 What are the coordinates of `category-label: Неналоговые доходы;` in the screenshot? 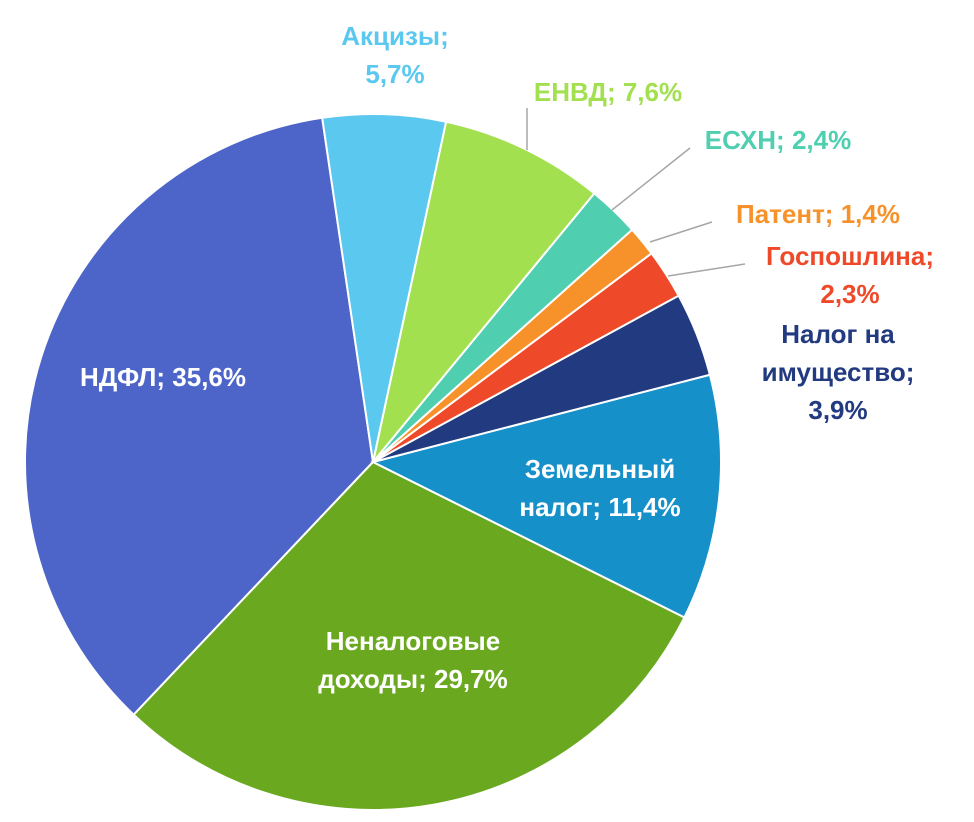 It's located at (409, 660).